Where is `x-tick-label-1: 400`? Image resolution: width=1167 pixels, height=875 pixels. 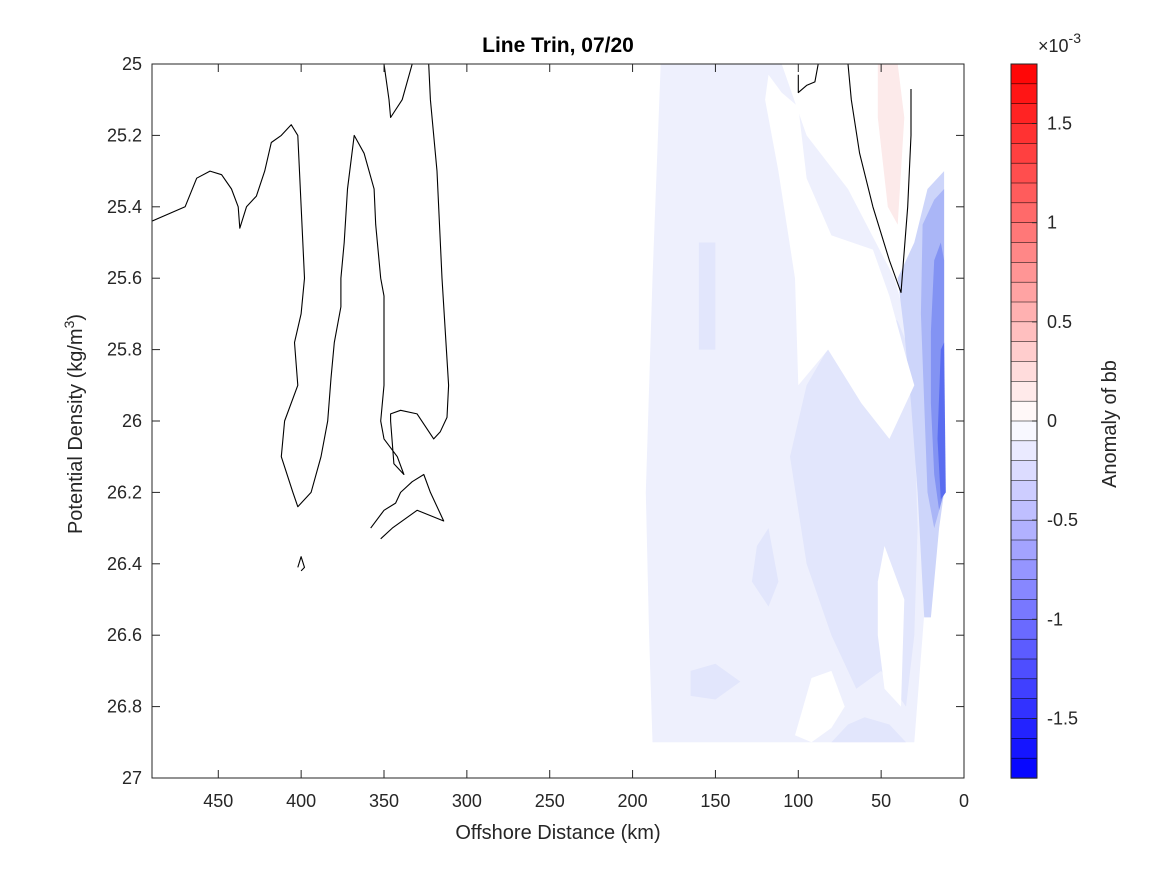 x-tick-label-1: 400 is located at coordinates (301, 801).